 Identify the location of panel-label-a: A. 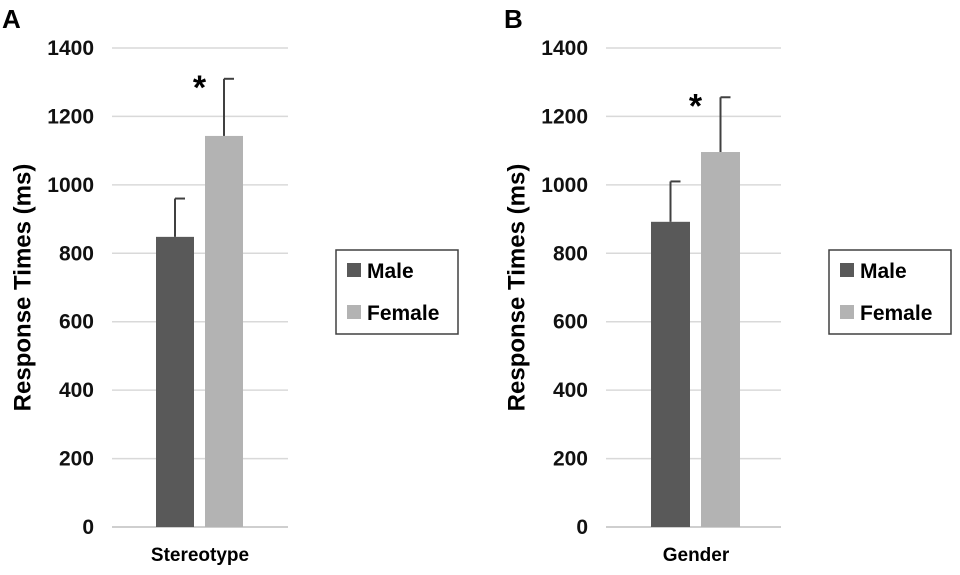
(11, 19).